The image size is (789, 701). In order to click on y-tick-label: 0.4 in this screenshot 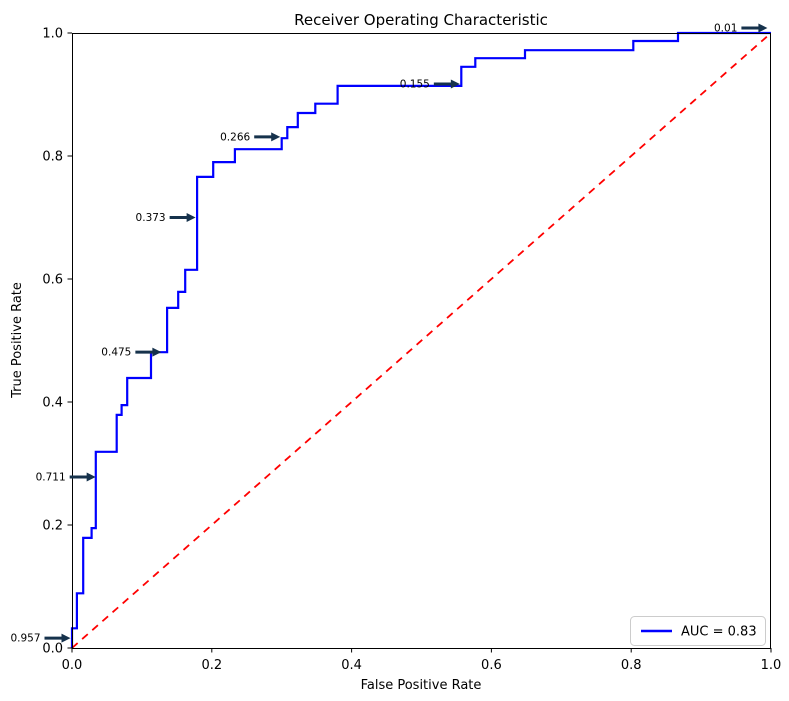, I will do `click(52, 403)`.